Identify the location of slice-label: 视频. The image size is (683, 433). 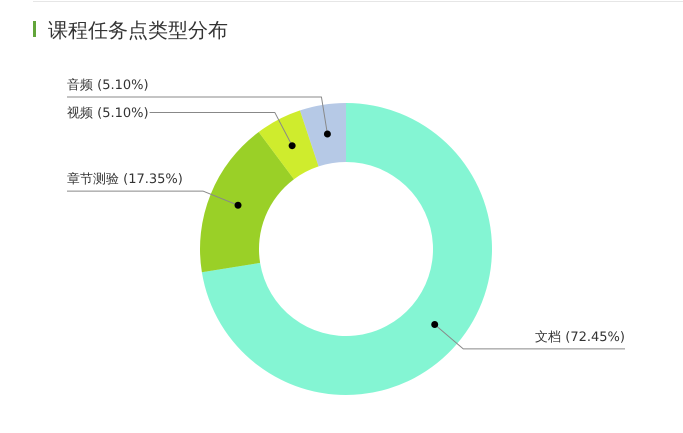
(80, 113).